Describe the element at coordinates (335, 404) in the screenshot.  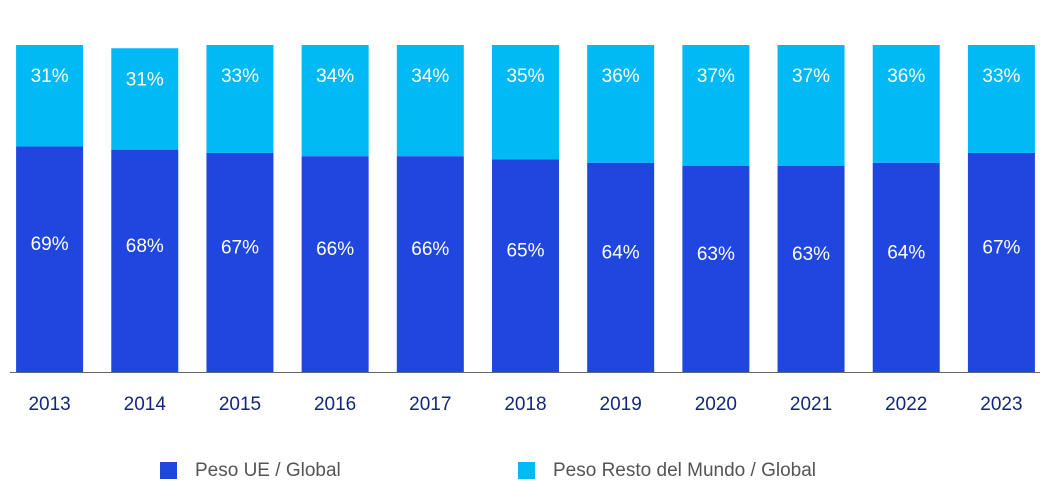
I see `x-tick-label: 2016` at that location.